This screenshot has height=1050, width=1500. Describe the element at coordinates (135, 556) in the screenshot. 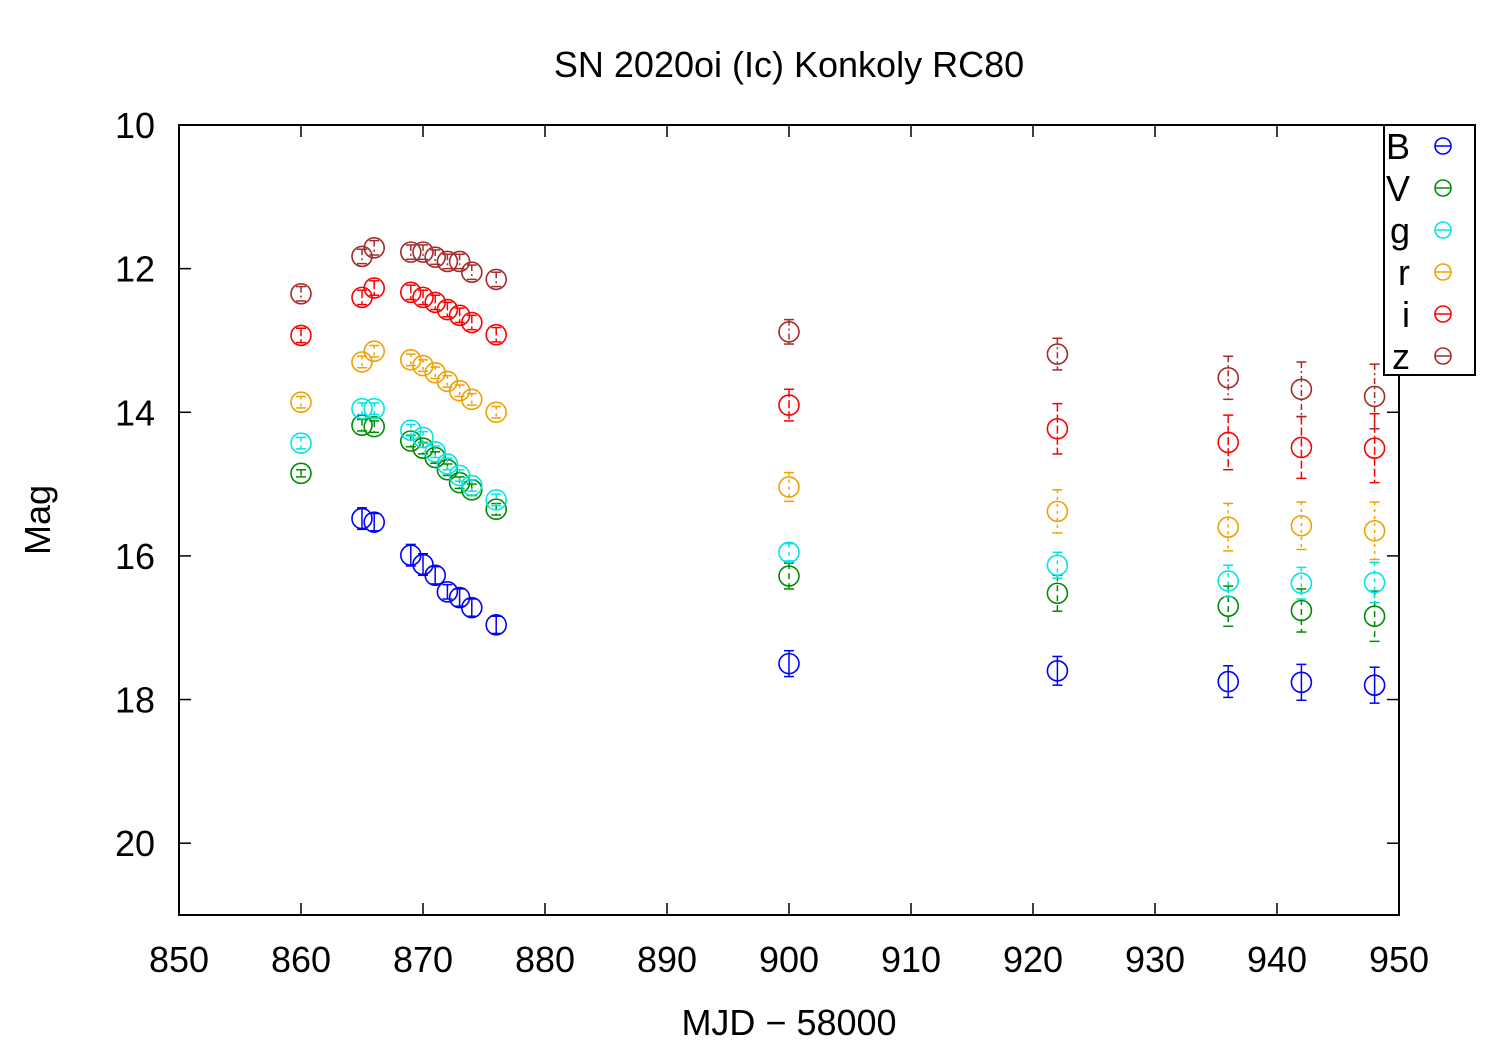

I see `y-tick-label: 16` at that location.